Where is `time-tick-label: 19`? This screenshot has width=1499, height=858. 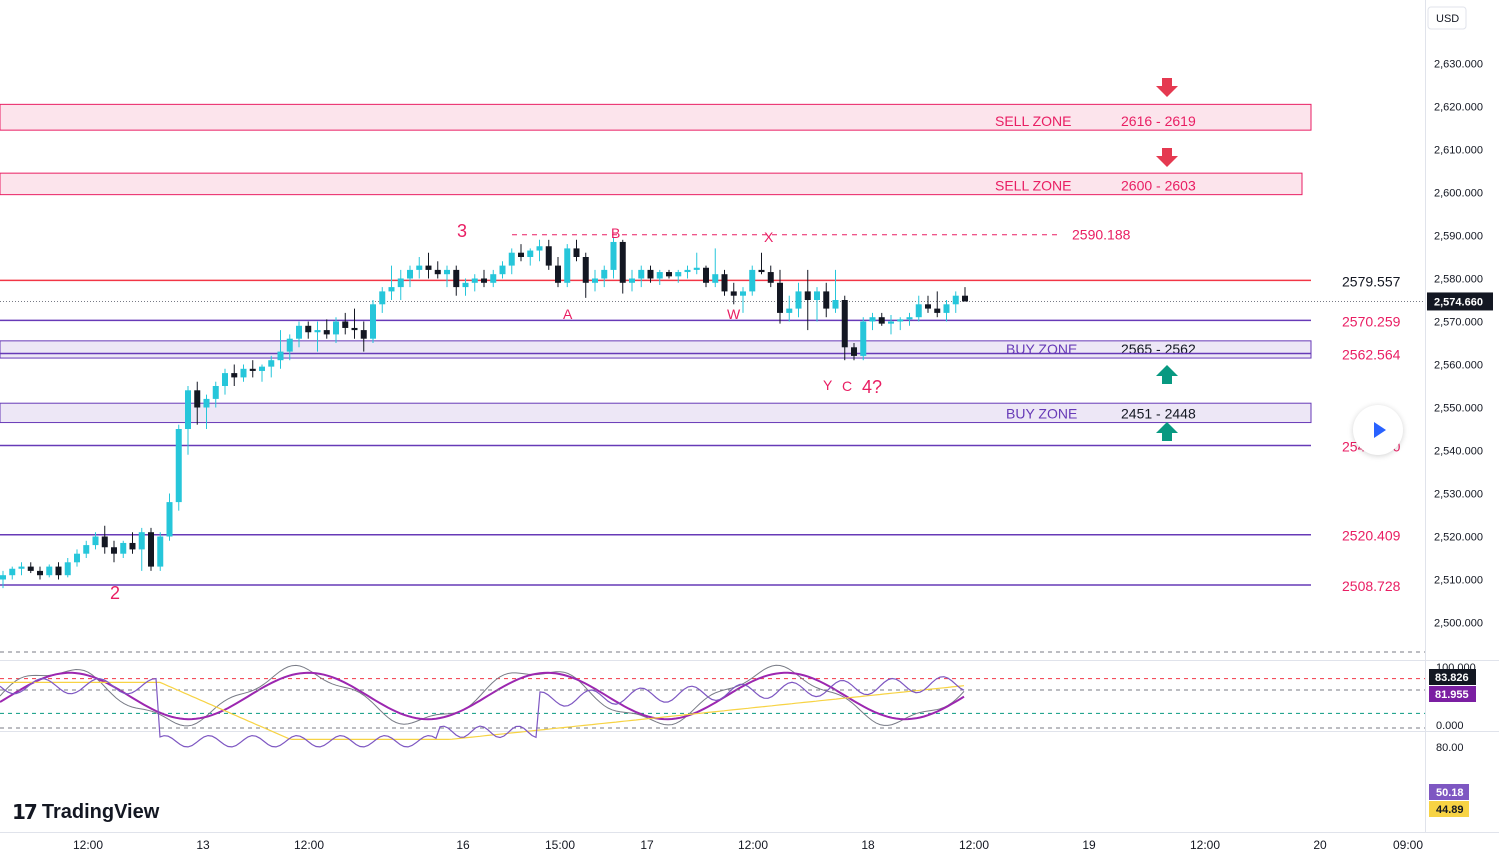 time-tick-label: 19 is located at coordinates (1089, 845).